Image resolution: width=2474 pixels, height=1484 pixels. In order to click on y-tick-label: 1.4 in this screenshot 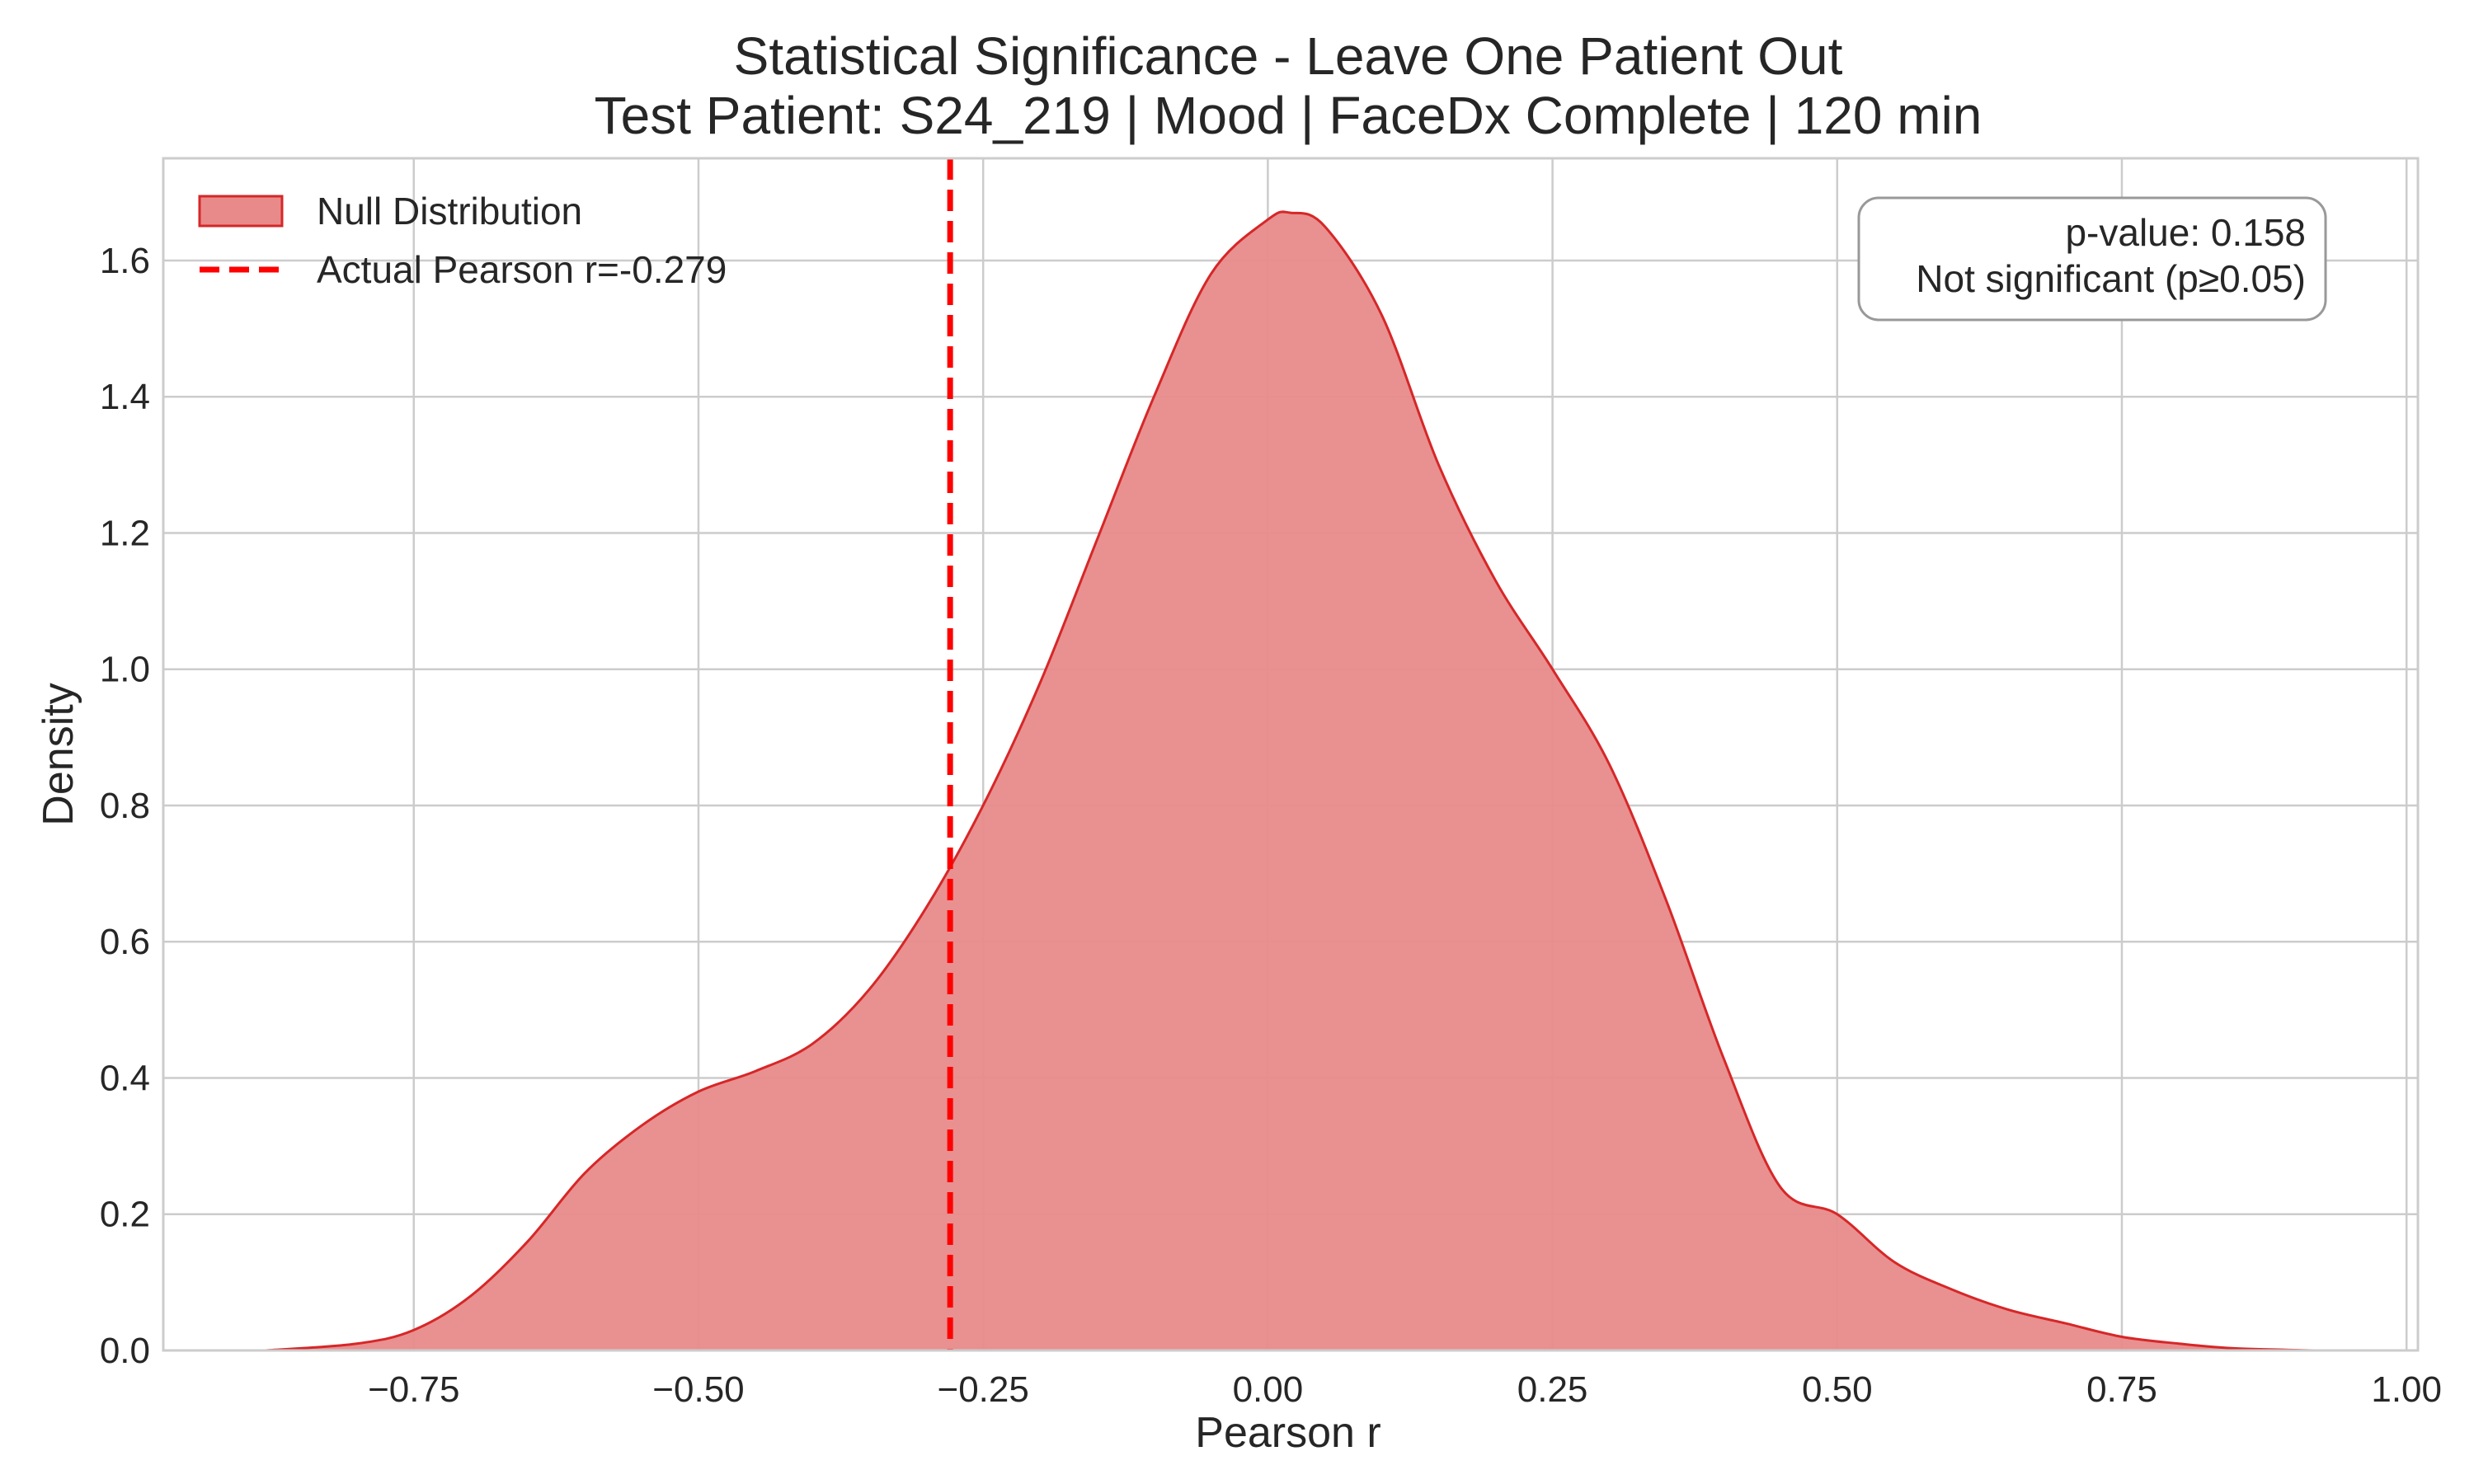, I will do `click(125, 397)`.